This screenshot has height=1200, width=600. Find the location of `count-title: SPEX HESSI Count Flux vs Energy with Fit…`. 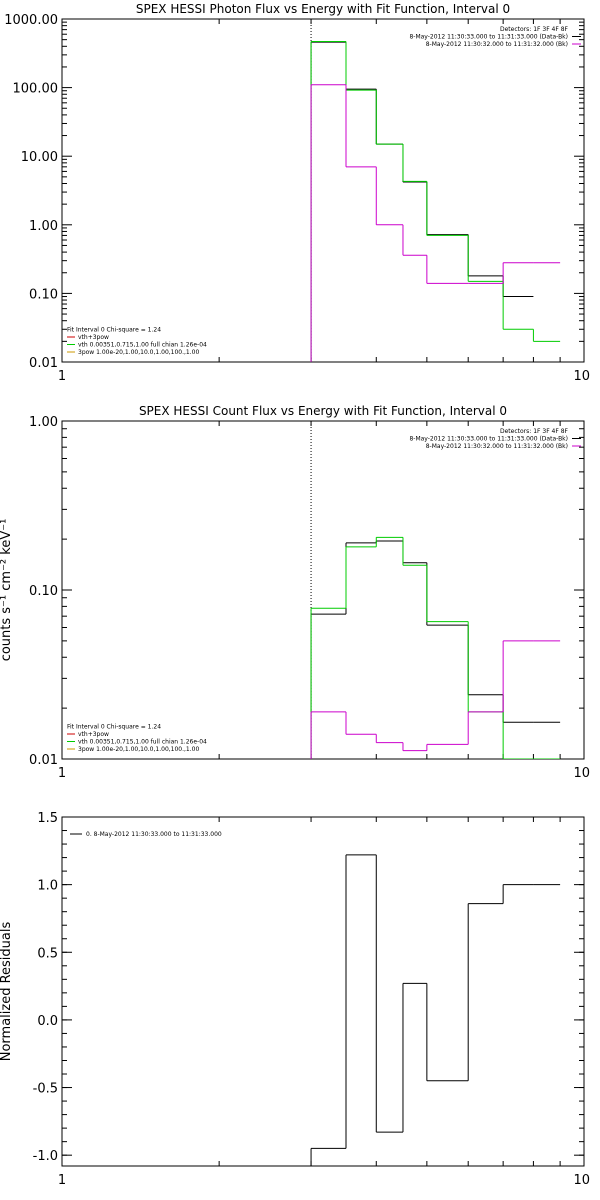

count-title: SPEX HESSI Count Flux vs Energy with Fit… is located at coordinates (323, 411).